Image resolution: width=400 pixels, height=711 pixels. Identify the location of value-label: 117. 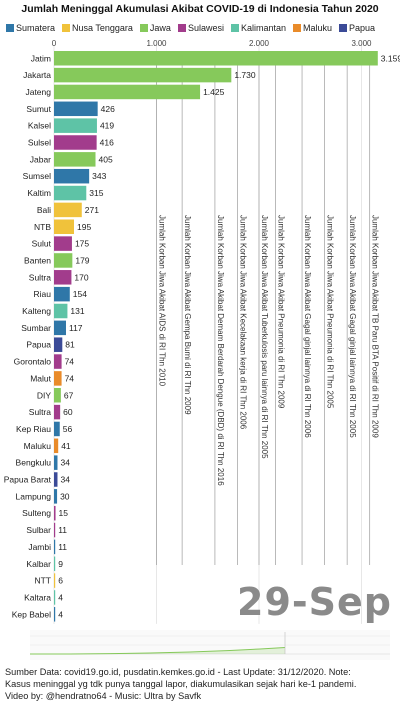
(76, 328).